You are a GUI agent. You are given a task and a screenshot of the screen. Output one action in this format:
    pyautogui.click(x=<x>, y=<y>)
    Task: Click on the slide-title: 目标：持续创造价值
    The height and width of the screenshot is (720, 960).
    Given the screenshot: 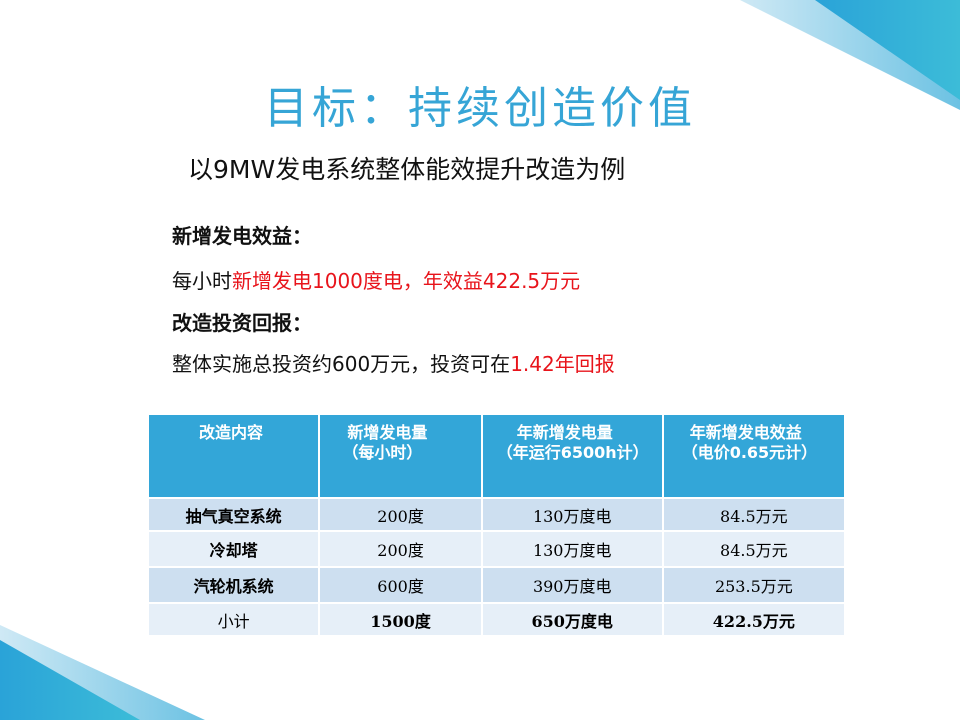 What is the action you would take?
    pyautogui.click(x=480, y=108)
    